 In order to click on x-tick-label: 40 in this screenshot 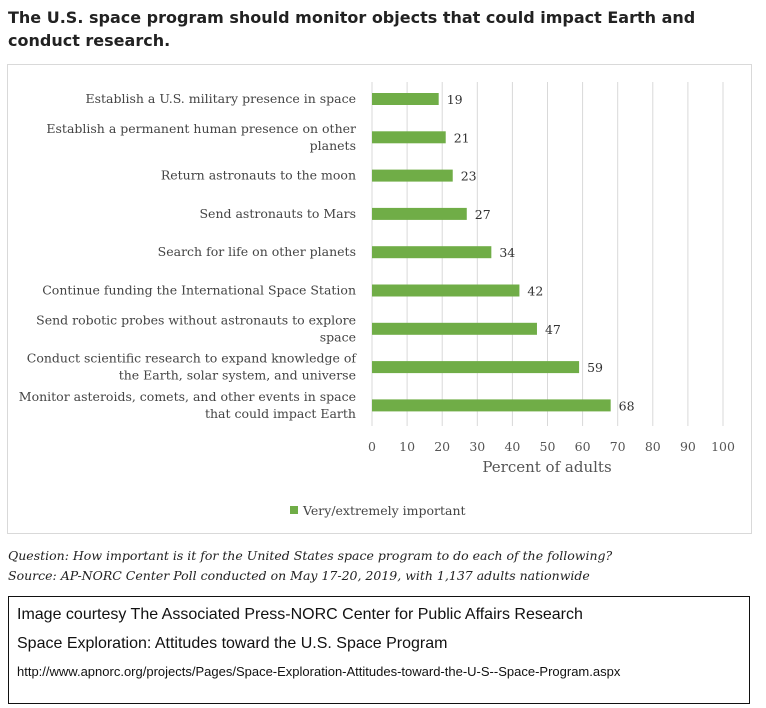, I will do `click(512, 446)`.